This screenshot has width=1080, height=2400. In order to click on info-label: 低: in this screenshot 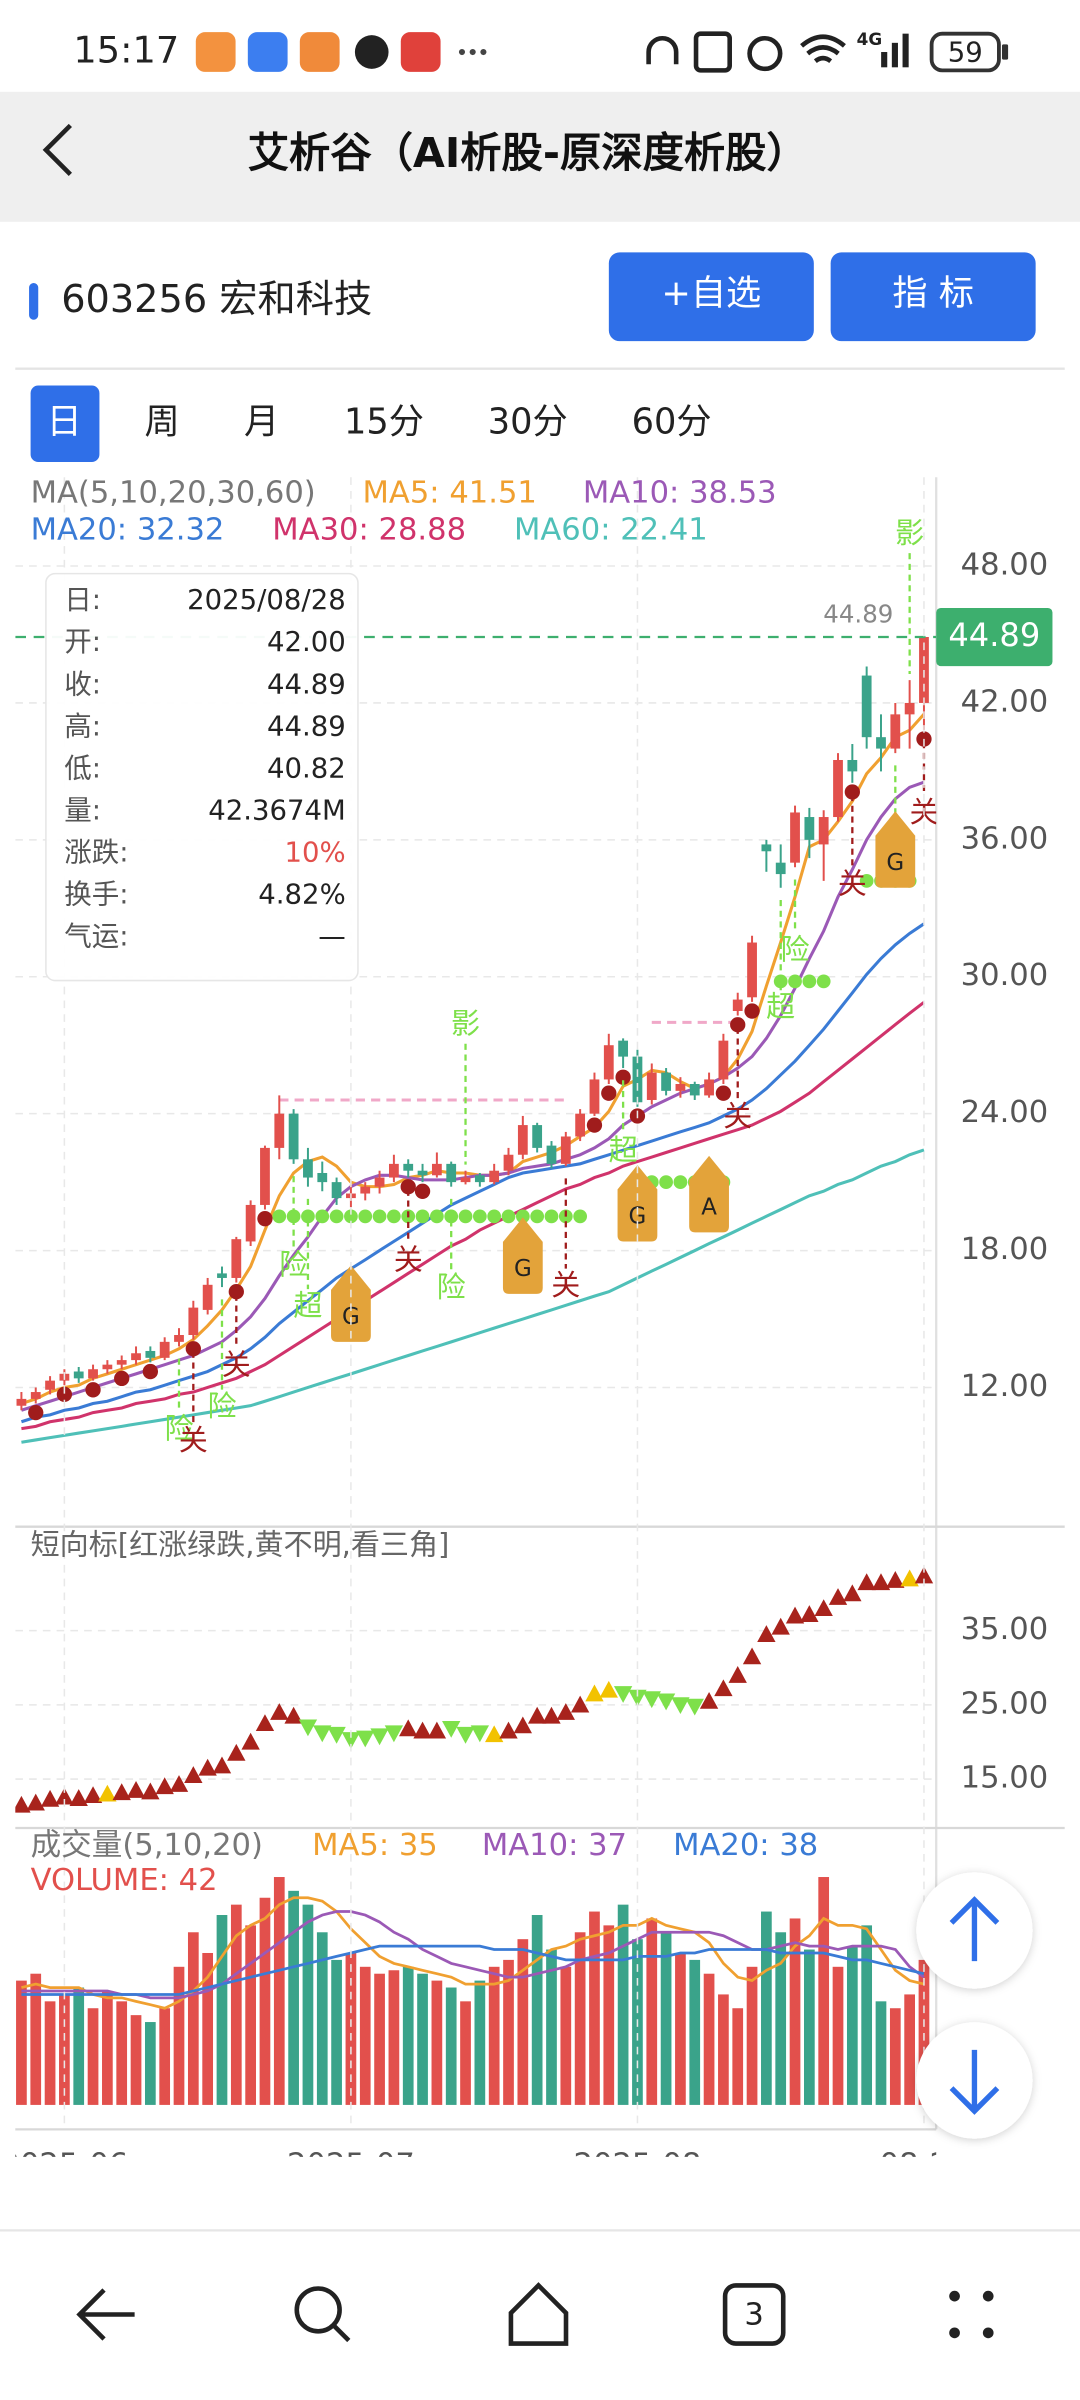, I will do `click(82, 768)`.